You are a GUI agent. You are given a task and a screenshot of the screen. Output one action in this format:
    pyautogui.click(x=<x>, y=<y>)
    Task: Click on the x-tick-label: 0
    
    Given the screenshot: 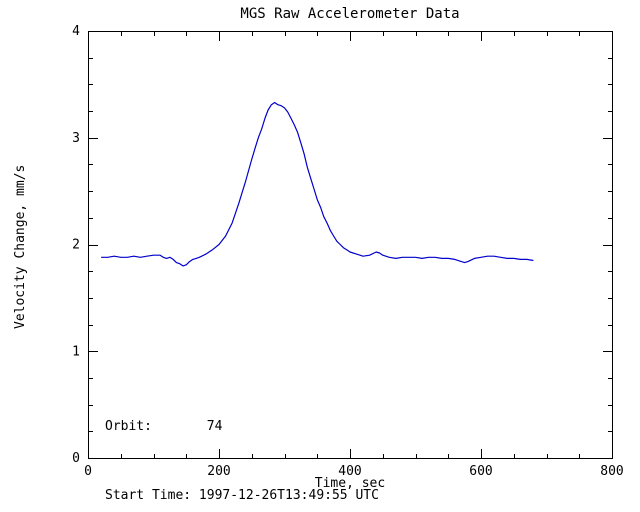 What is the action you would take?
    pyautogui.click(x=88, y=471)
    